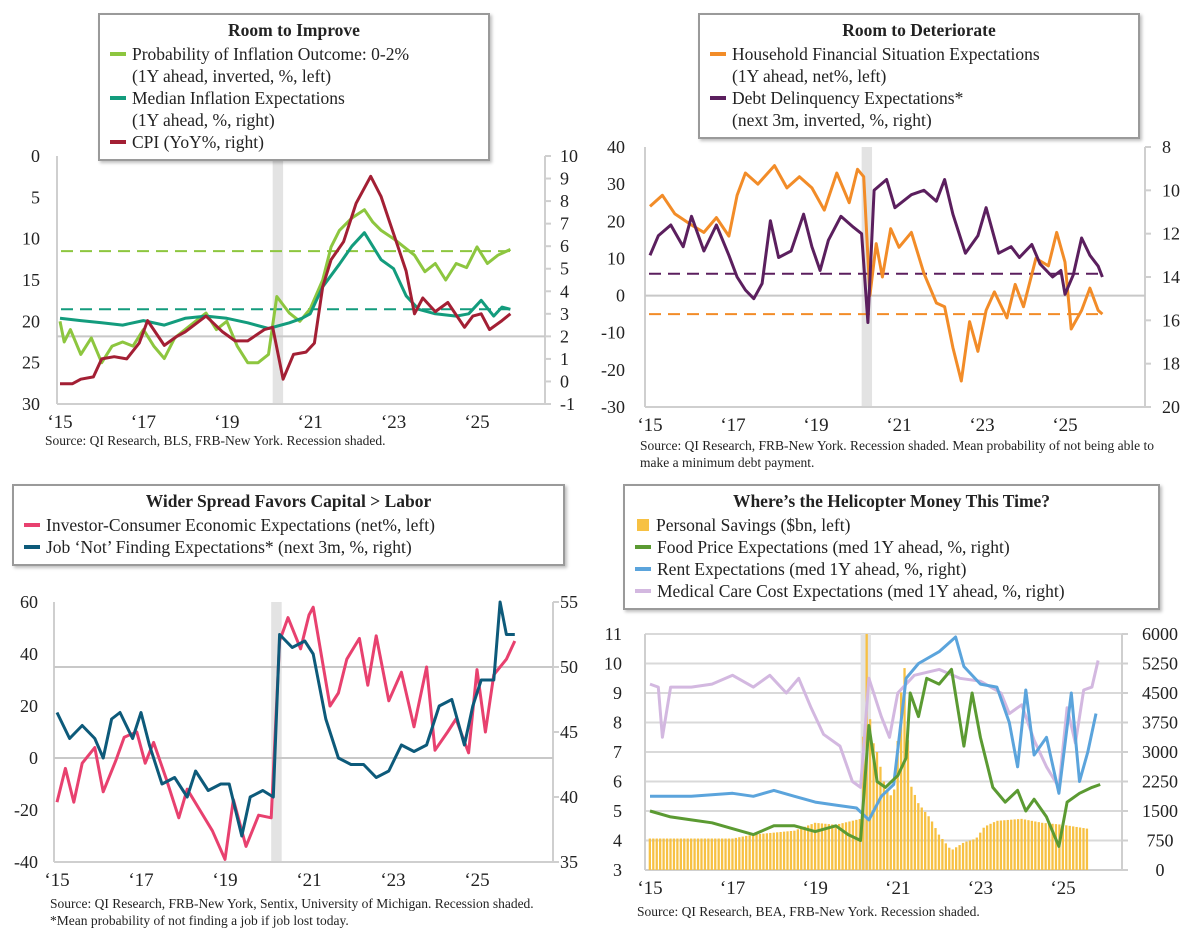 The height and width of the screenshot is (936, 1200). Describe the element at coordinates (294, 54) in the screenshot. I see `legend-item: Probability of Inflation Outcome: 0-2%` at that location.